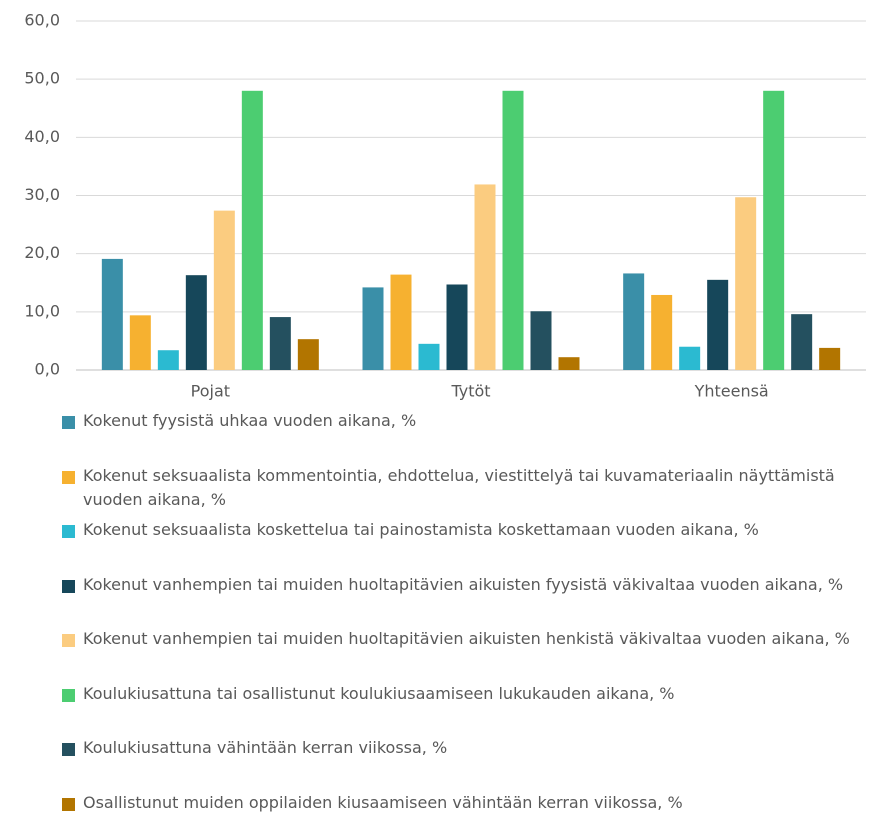  What do you see at coordinates (470, 391) in the screenshot?
I see `x-tick-label: Tytöt` at bounding box center [470, 391].